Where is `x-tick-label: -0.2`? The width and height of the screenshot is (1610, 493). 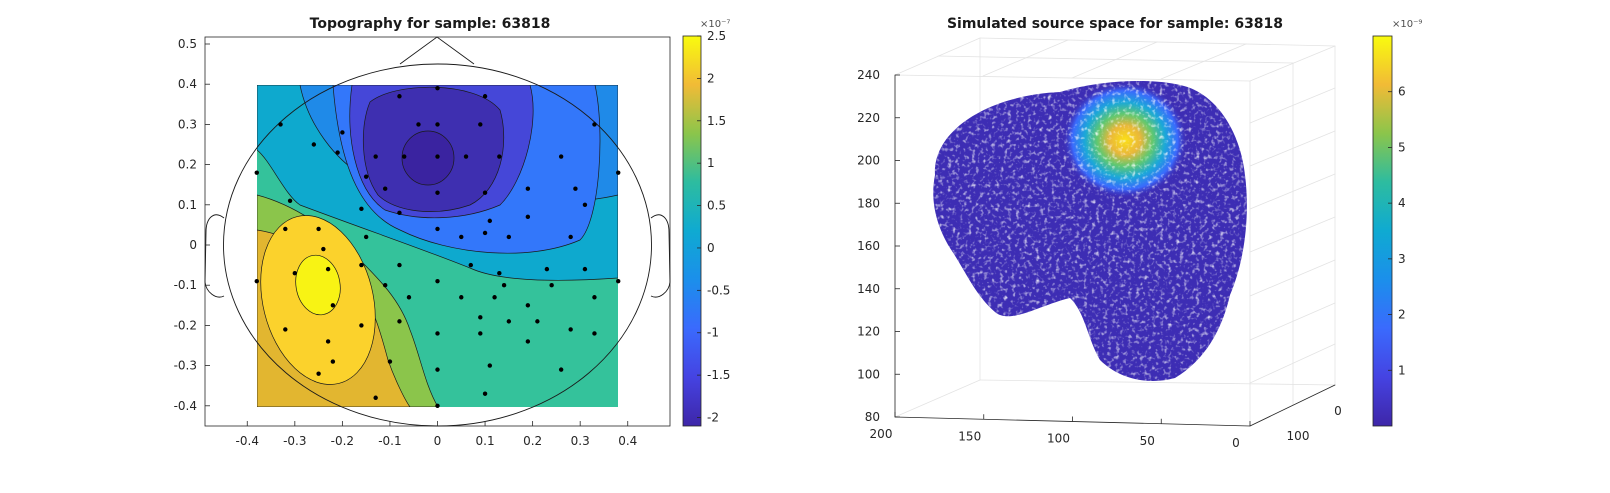 x-tick-label: -0.2 is located at coordinates (342, 441).